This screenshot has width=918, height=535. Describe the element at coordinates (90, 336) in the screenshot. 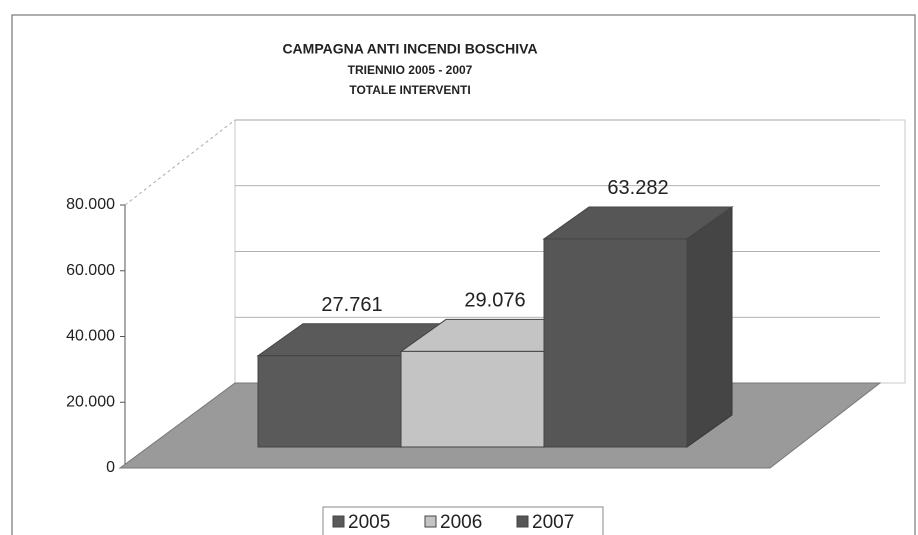

I see `y-tick-label: 40.000` at that location.